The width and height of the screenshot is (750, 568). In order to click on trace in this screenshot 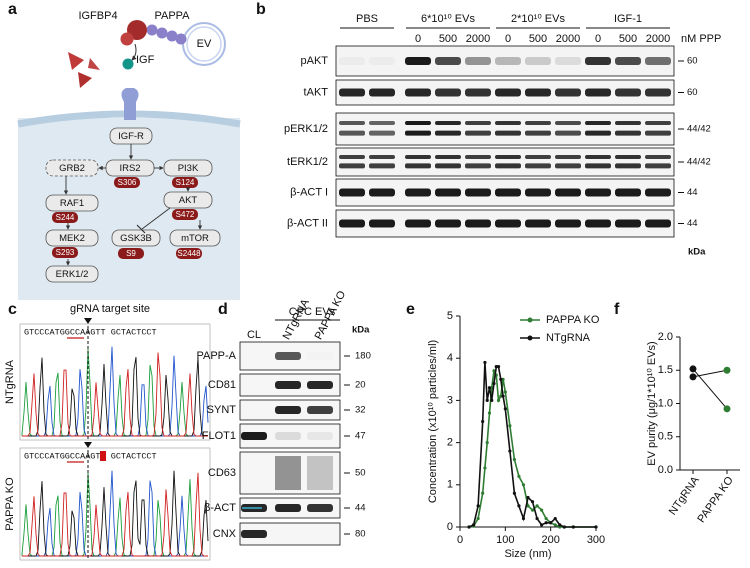, I will do `click(115, 391)`.